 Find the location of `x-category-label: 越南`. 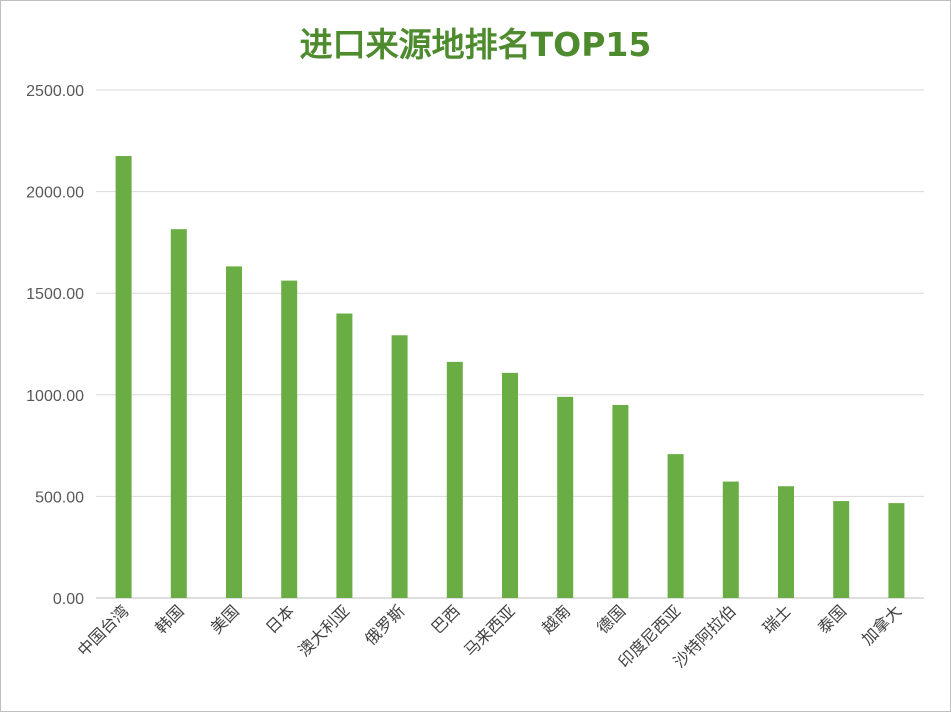

x-category-label: 越南 is located at coordinates (556, 619).